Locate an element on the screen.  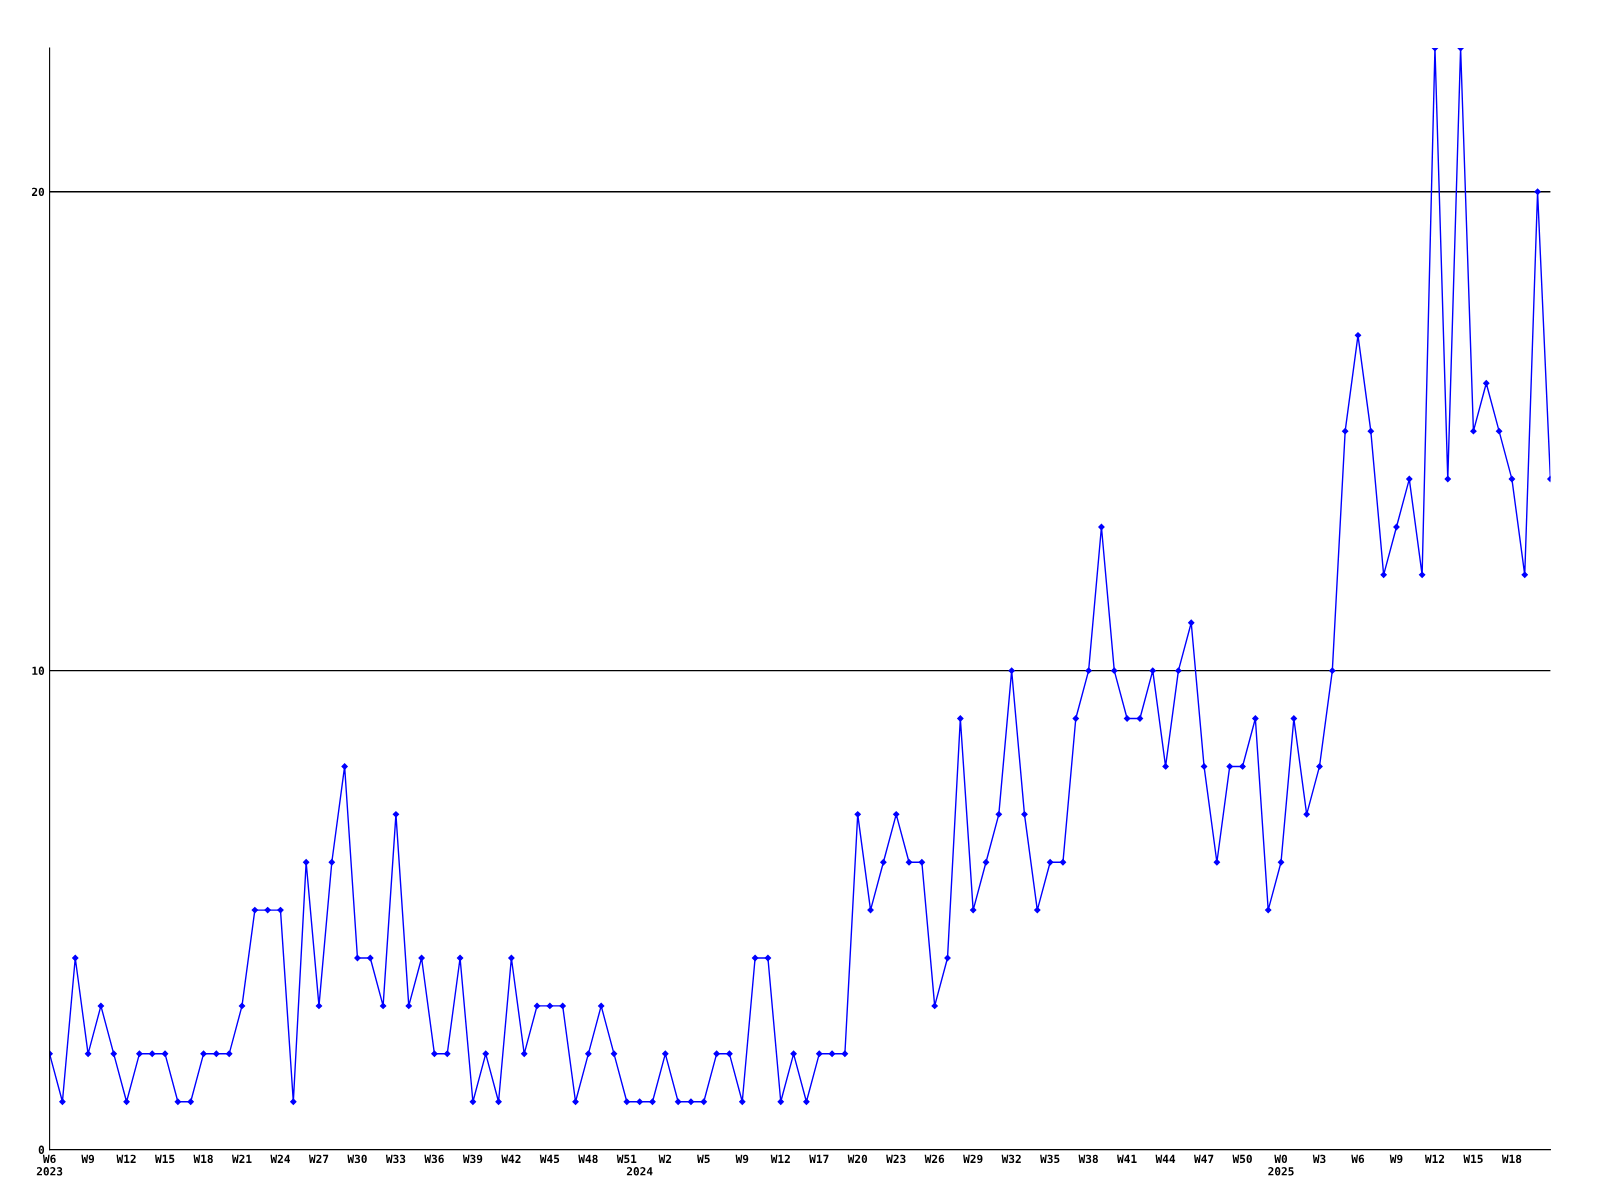
x-tick-label: W41 is located at coordinates (1127, 1158).